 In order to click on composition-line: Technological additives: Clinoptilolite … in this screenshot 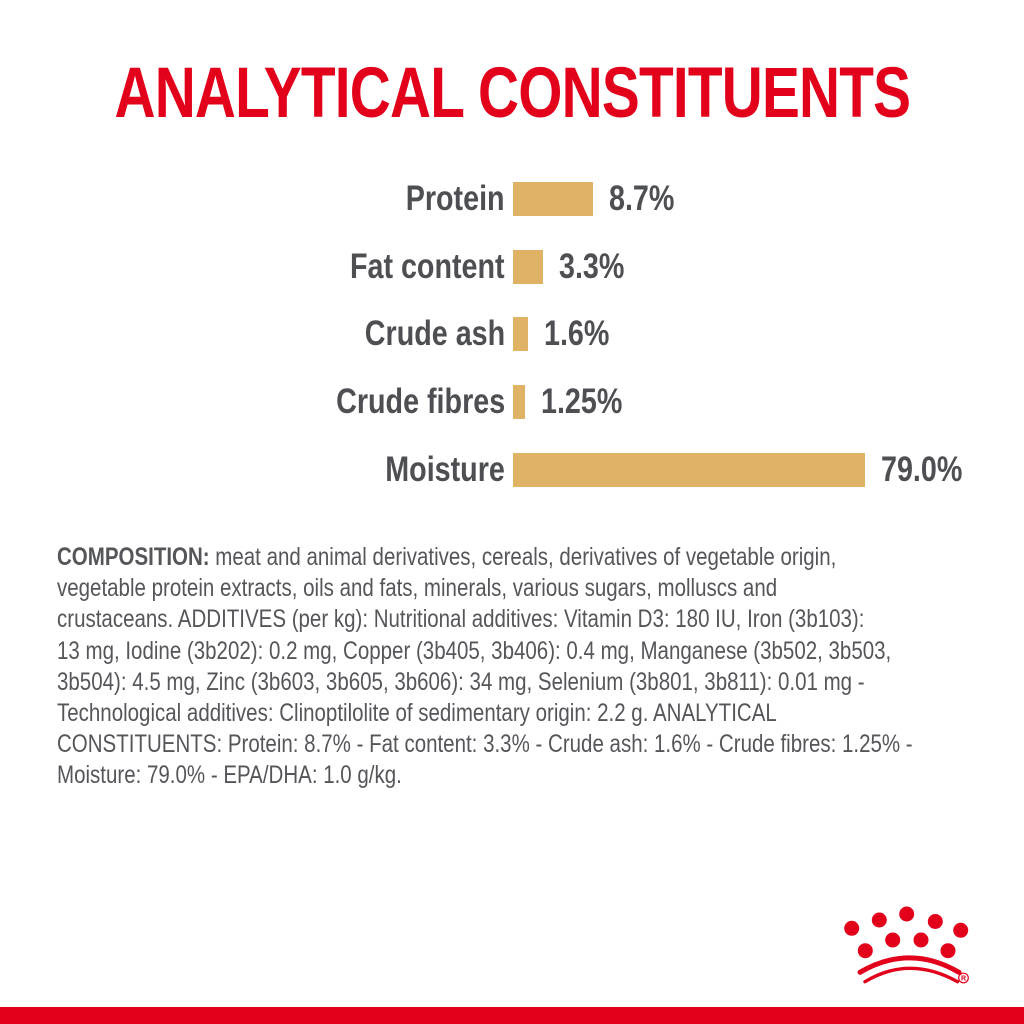, I will do `click(417, 713)`.